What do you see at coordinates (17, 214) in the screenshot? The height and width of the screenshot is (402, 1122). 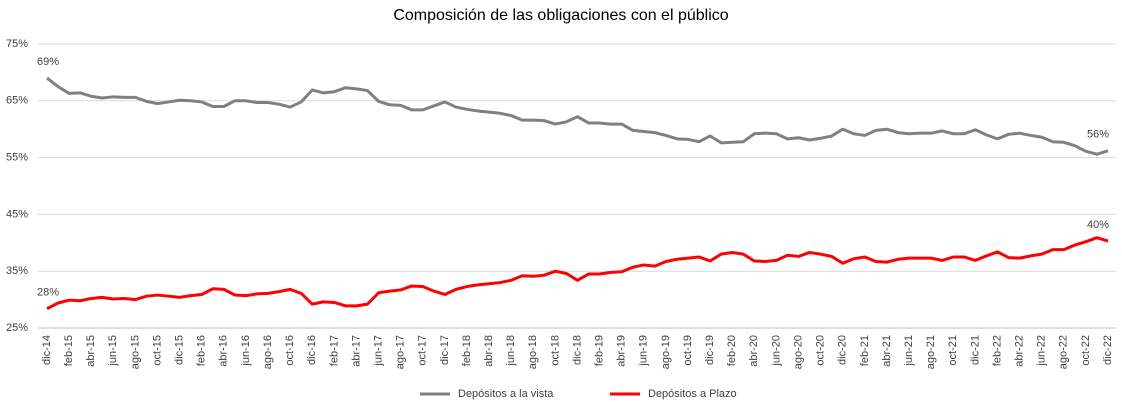 I see `y-tick-label: 45%` at bounding box center [17, 214].